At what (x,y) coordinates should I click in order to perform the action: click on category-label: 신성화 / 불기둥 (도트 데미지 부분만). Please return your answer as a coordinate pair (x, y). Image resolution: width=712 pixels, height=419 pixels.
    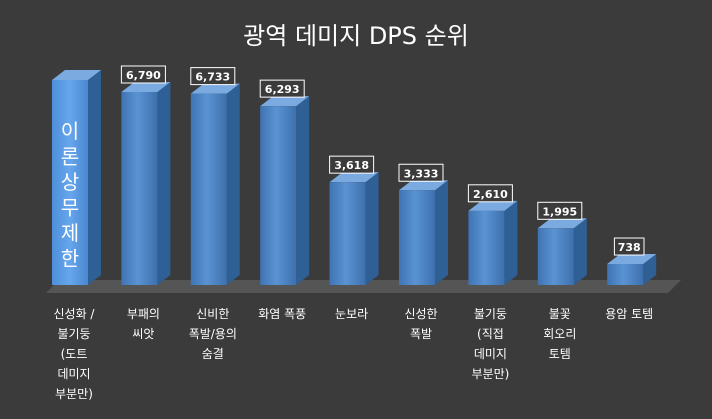
    Looking at the image, I should click on (75, 354).